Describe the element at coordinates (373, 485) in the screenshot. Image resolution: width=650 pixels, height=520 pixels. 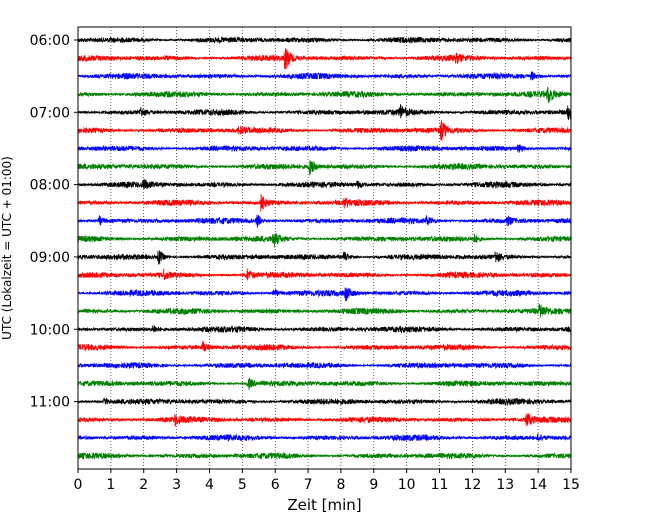
I see `x-tick-label: 9` at that location.